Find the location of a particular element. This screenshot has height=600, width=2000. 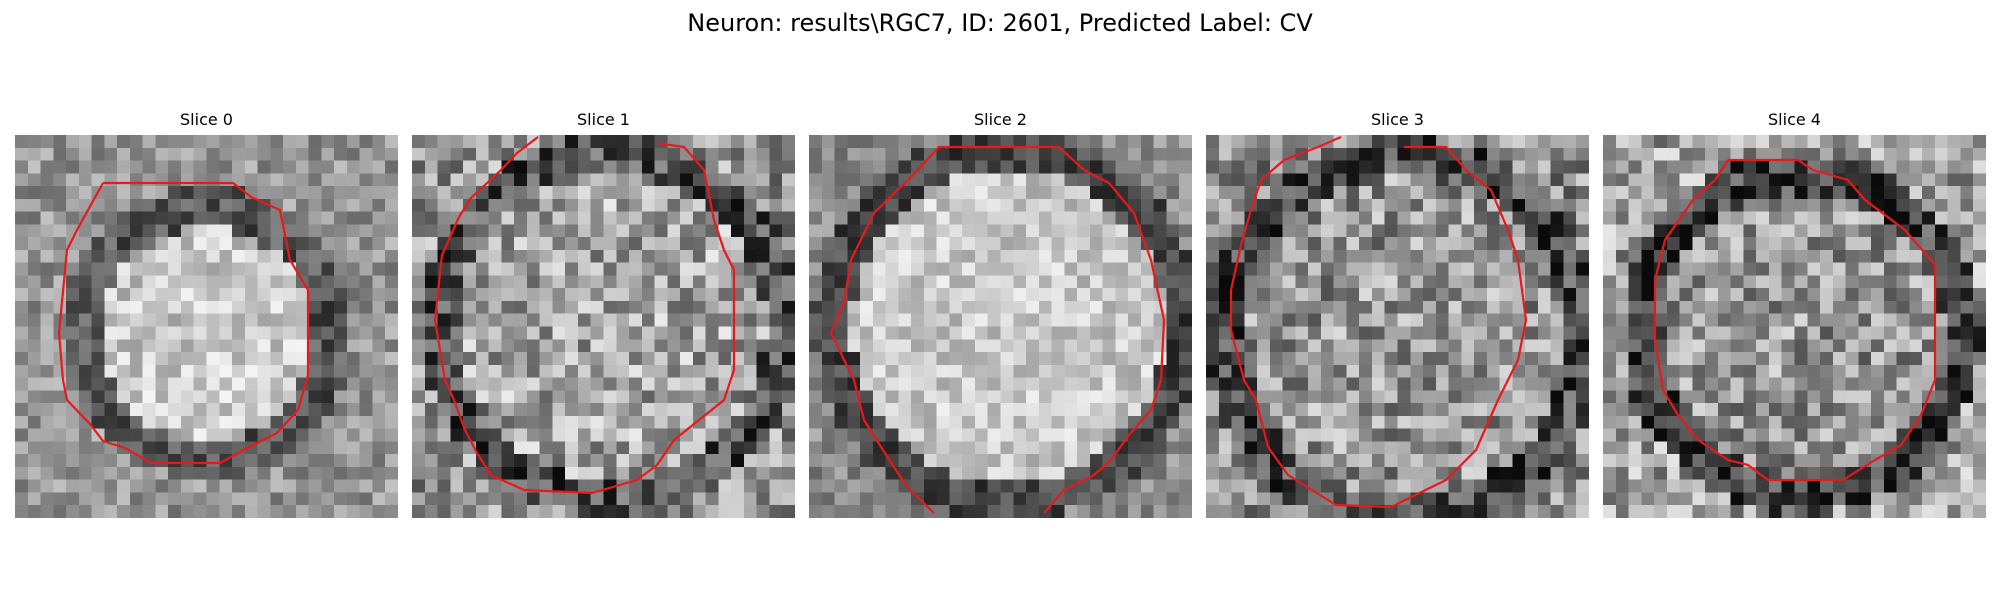

slice-title: Slice 1 is located at coordinates (603, 119).